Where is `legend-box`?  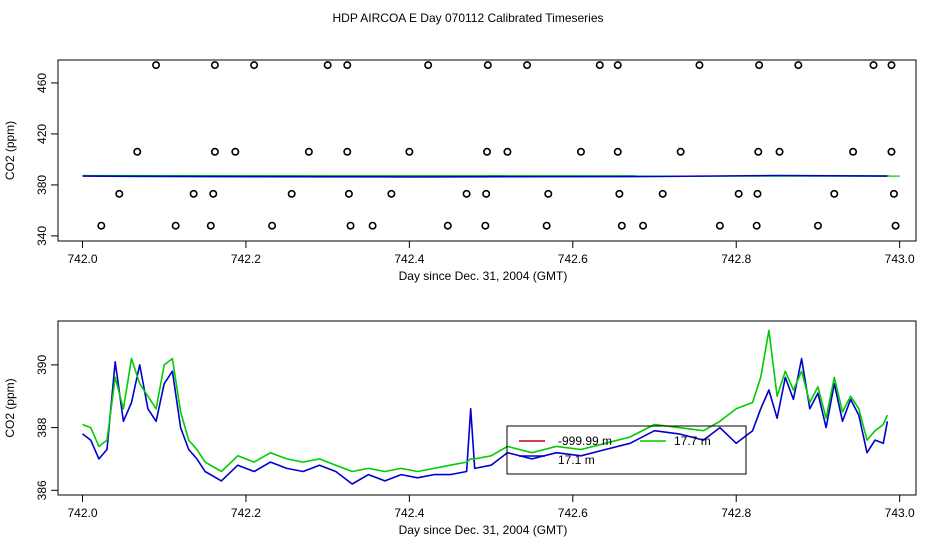 legend-box is located at coordinates (626, 450).